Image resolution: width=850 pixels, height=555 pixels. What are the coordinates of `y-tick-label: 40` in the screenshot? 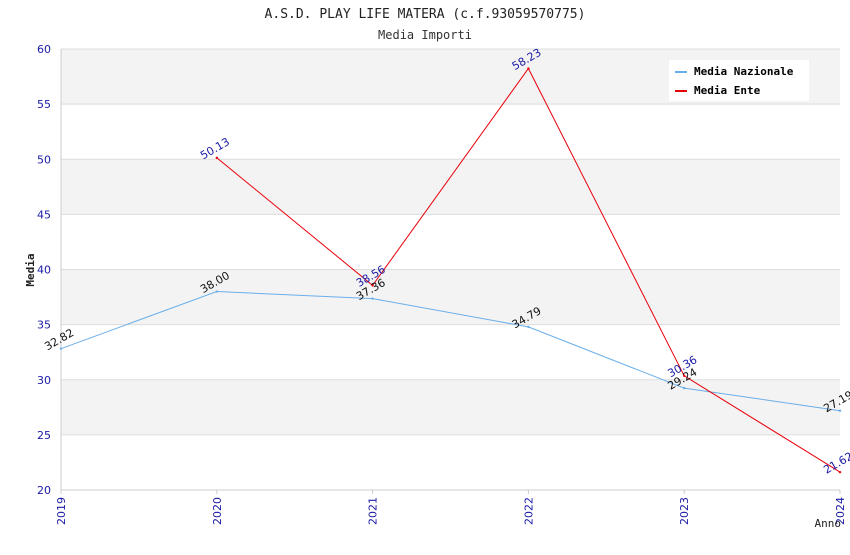 It's located at (44, 270).